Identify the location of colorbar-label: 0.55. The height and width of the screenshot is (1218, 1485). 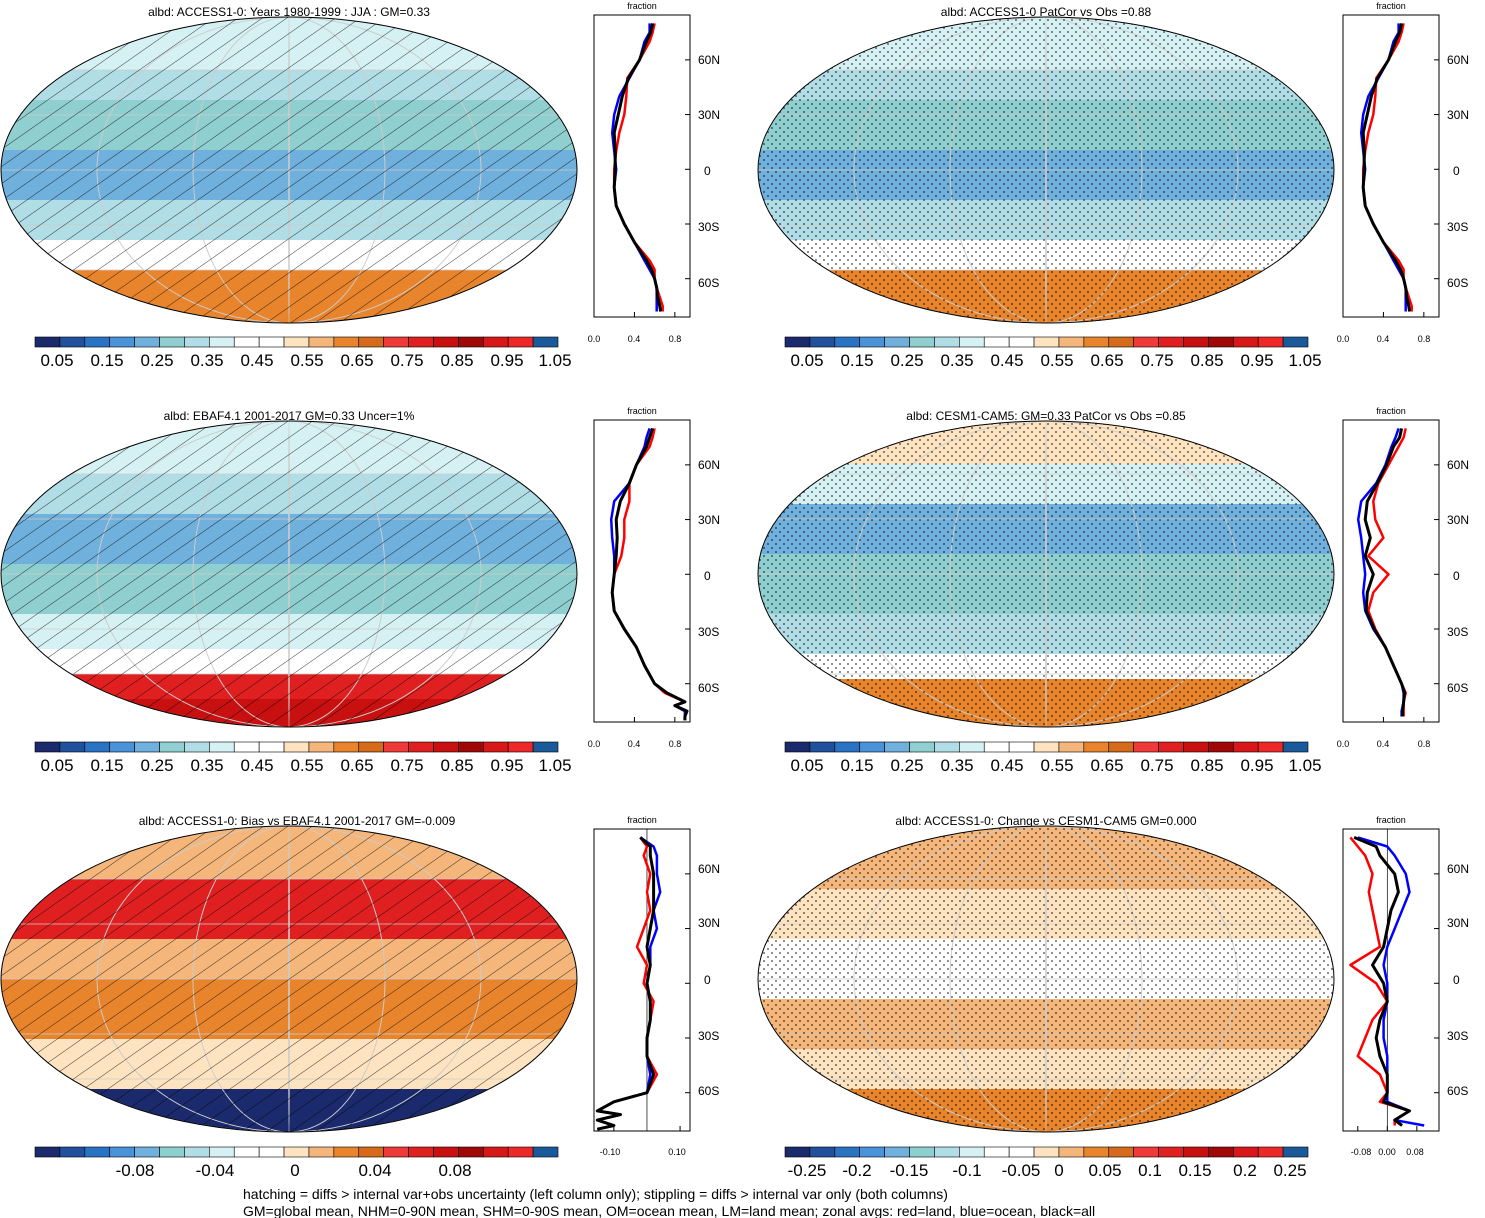
(306, 765).